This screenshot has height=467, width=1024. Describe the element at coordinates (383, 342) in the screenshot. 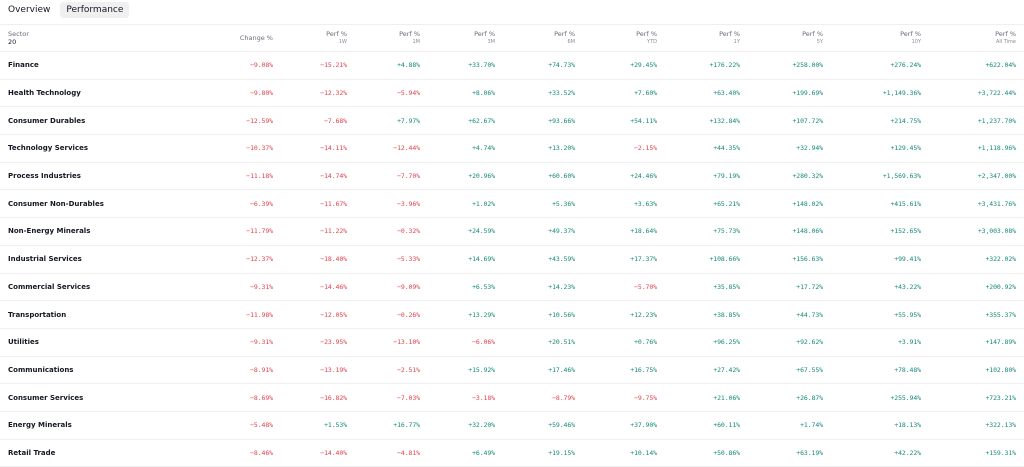

I see `perf-value-cell: −13.10%` at that location.